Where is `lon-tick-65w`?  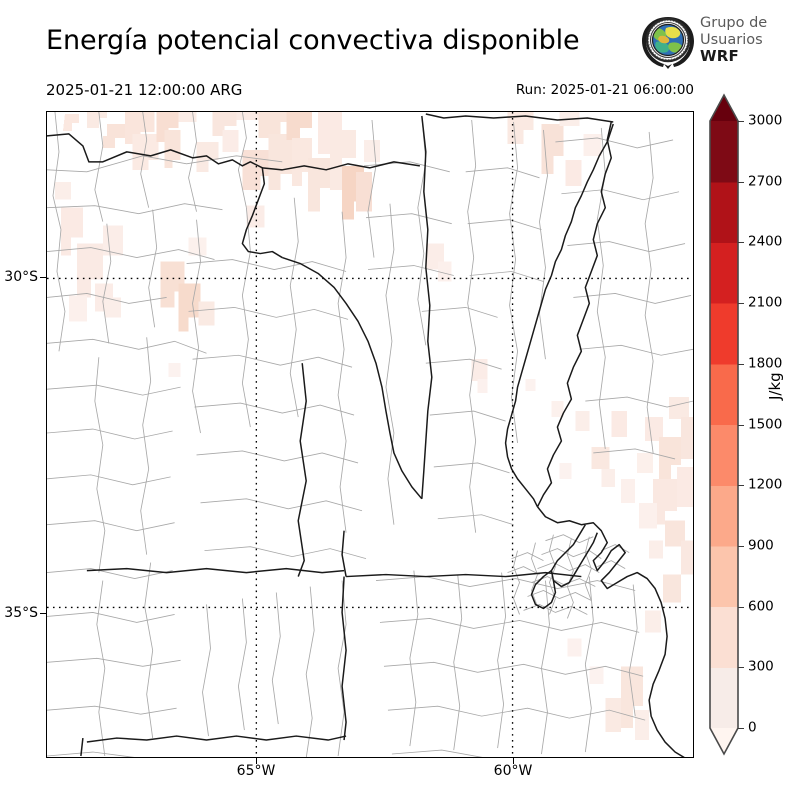 lon-tick-65w is located at coordinates (256, 761).